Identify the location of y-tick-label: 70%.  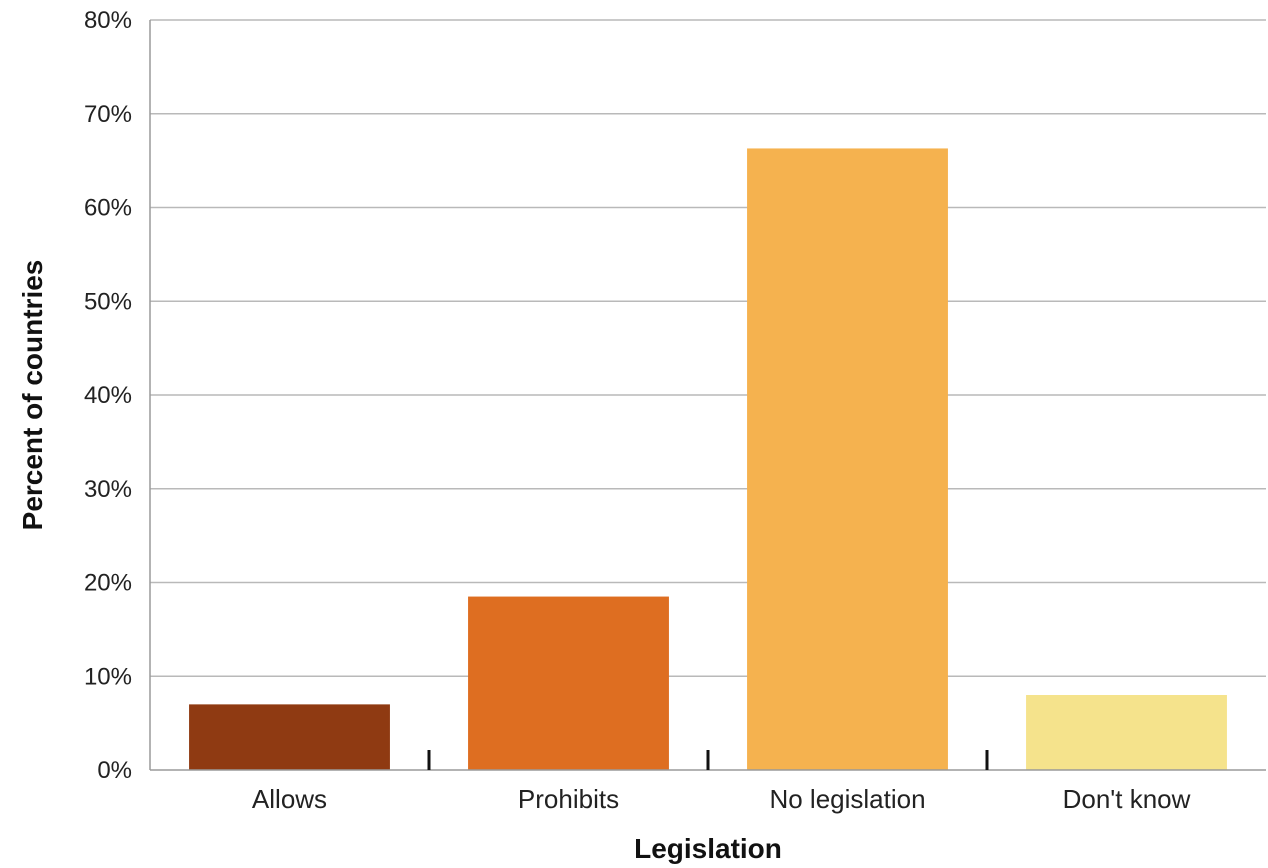
(108, 114).